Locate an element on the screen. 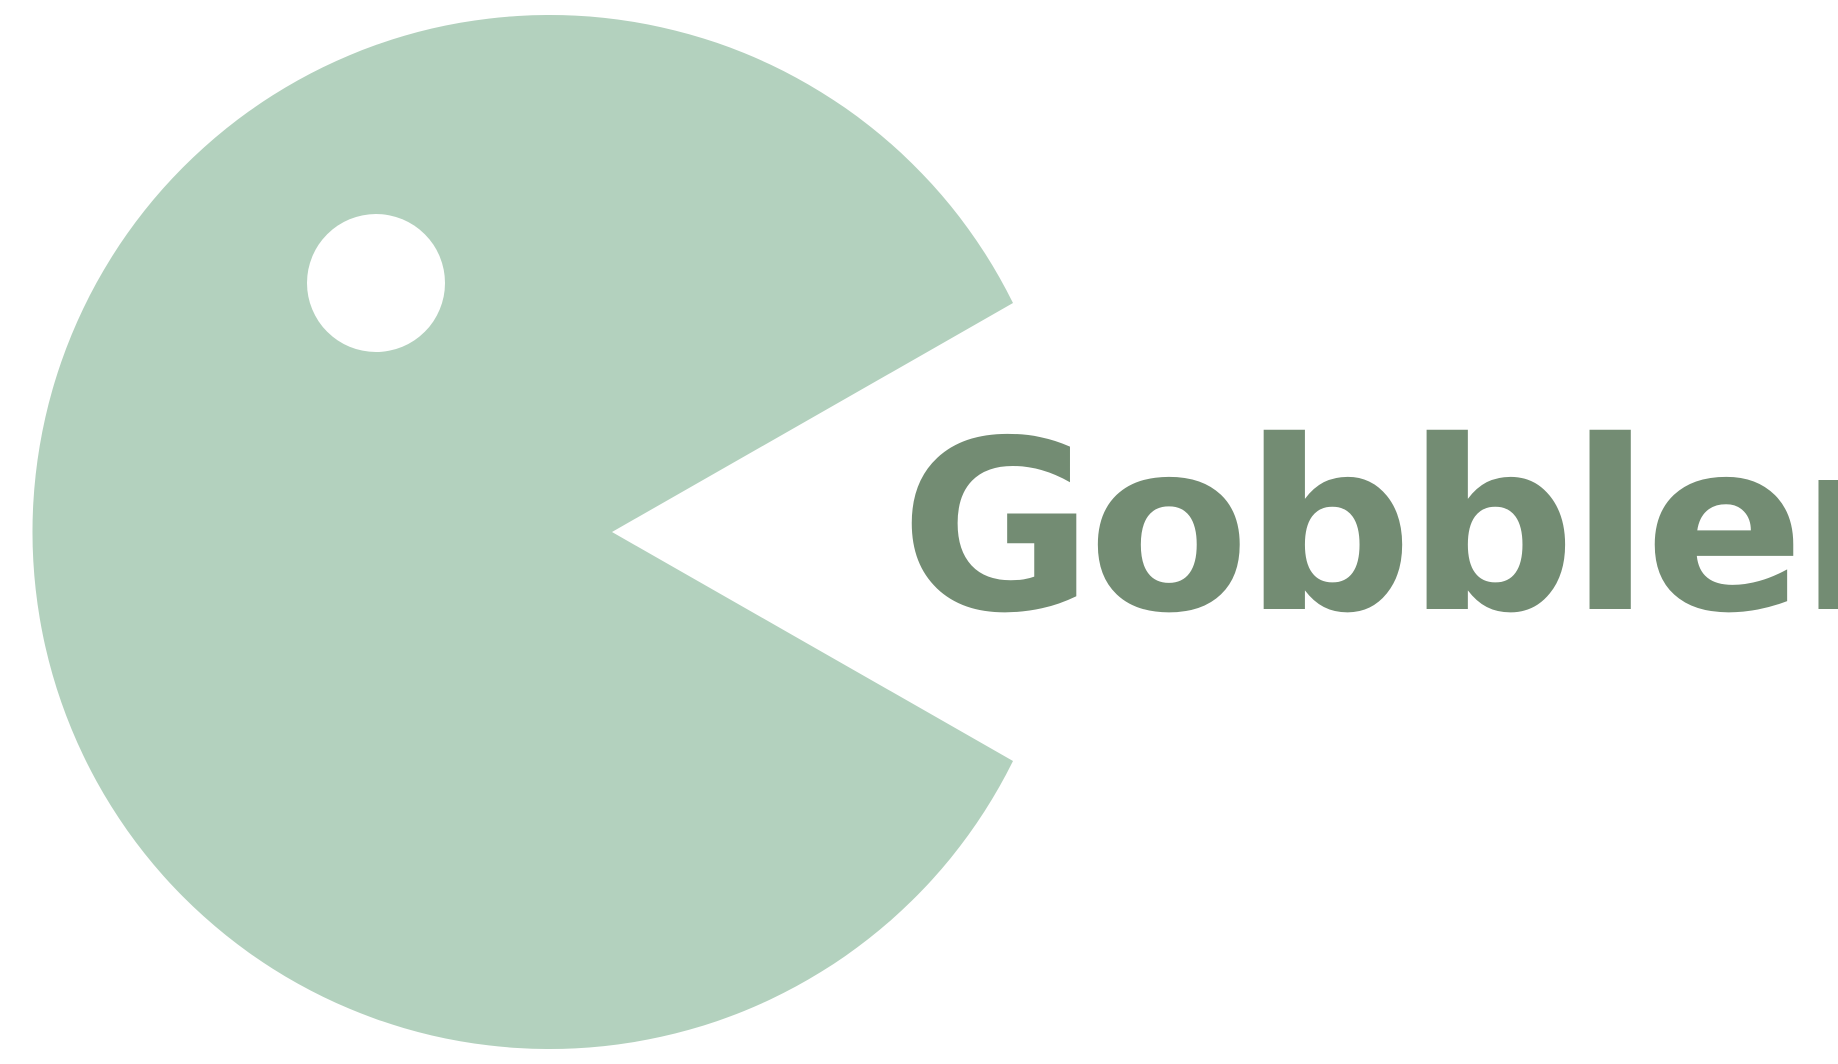 This screenshot has height=1064, width=1838. pacman-eye is located at coordinates (376, 283).